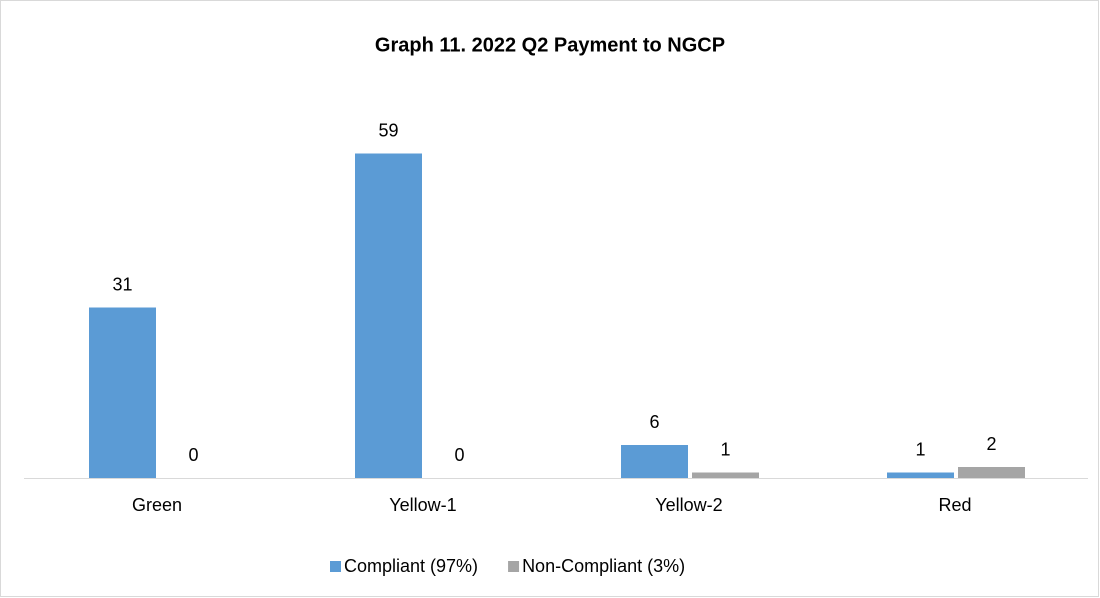 The width and height of the screenshot is (1100, 598). Describe the element at coordinates (688, 505) in the screenshot. I see `x-tick-label: Yellow-2` at that location.